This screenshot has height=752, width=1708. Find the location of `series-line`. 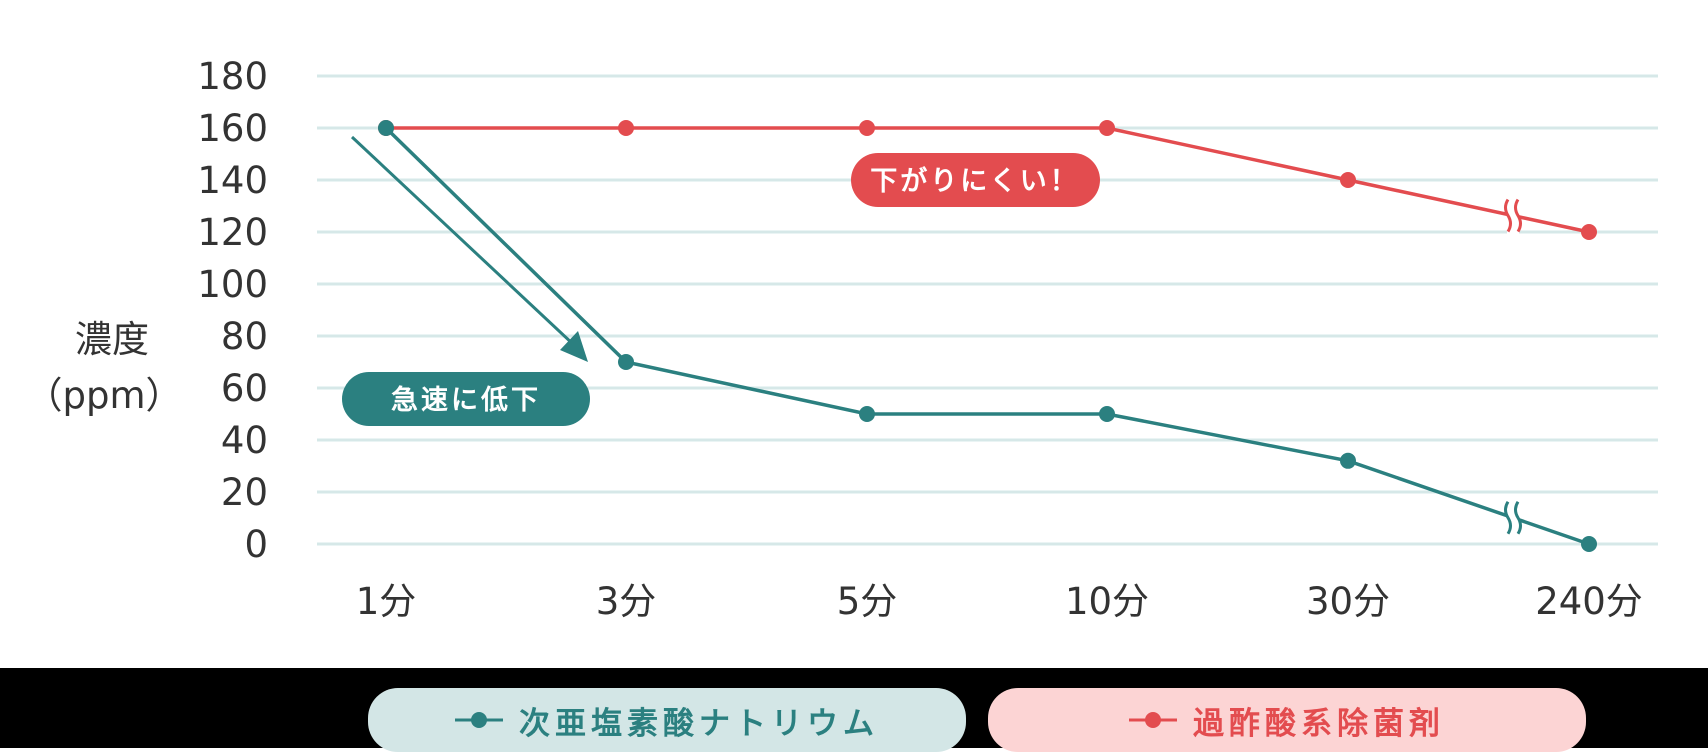

series-line is located at coordinates (988, 180).